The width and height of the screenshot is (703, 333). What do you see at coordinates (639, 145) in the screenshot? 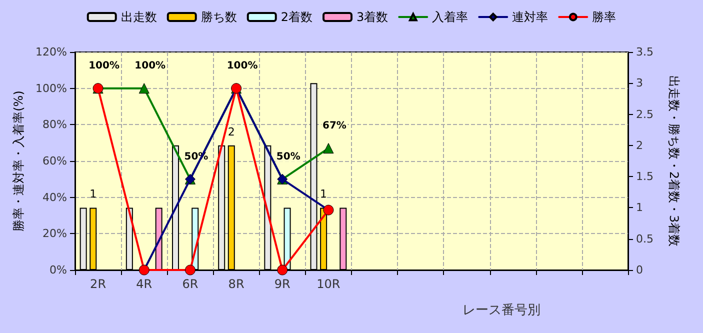
I see `y2-tick-label: 2` at bounding box center [639, 145].